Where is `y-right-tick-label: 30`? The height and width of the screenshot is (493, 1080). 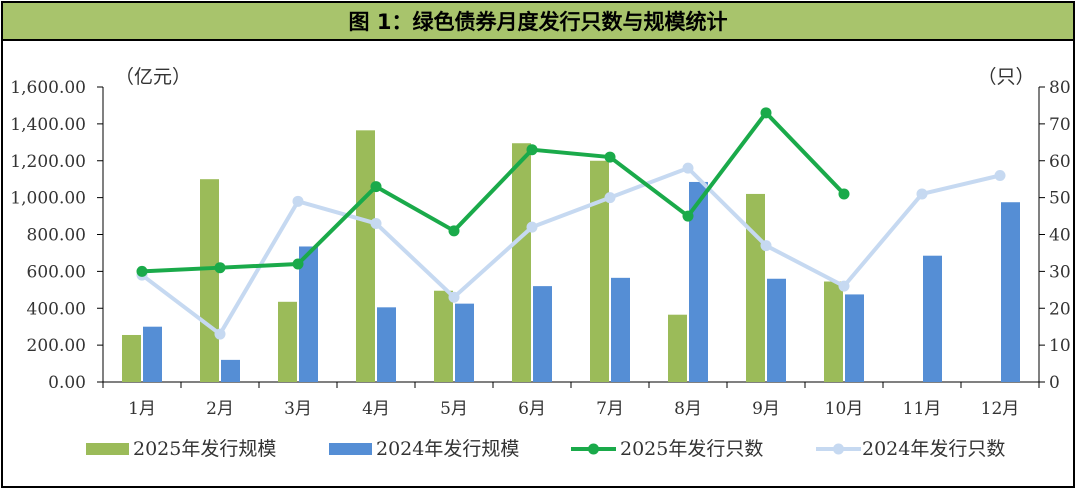
y-right-tick-label: 30 is located at coordinates (1060, 272).